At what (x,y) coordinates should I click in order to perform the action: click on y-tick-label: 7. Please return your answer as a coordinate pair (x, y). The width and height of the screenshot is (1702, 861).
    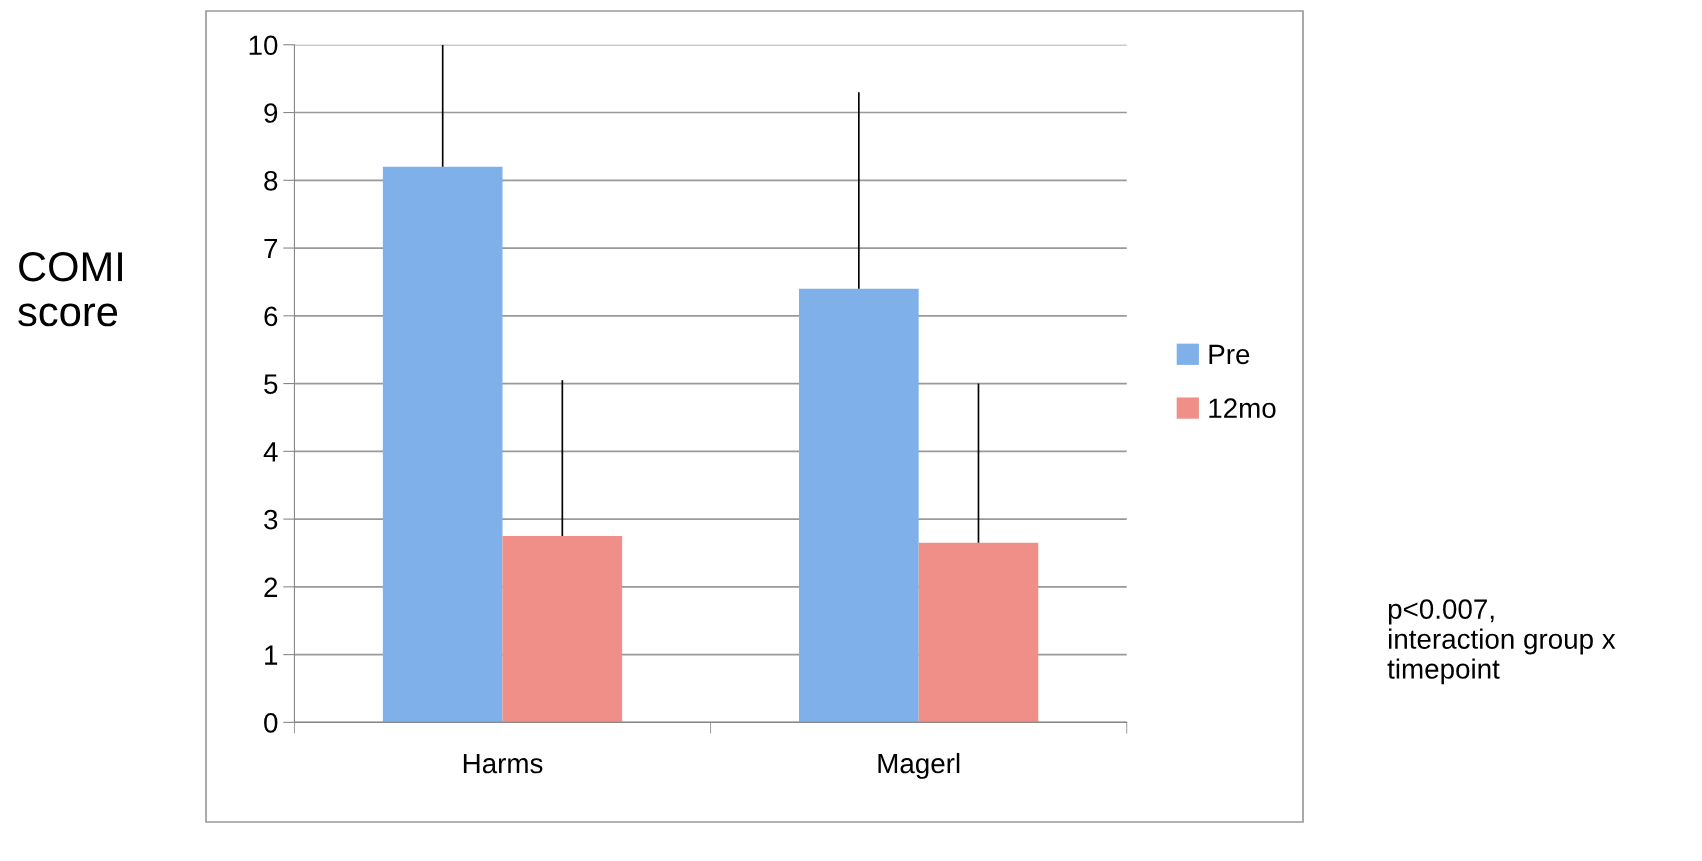
    Looking at the image, I should click on (271, 249).